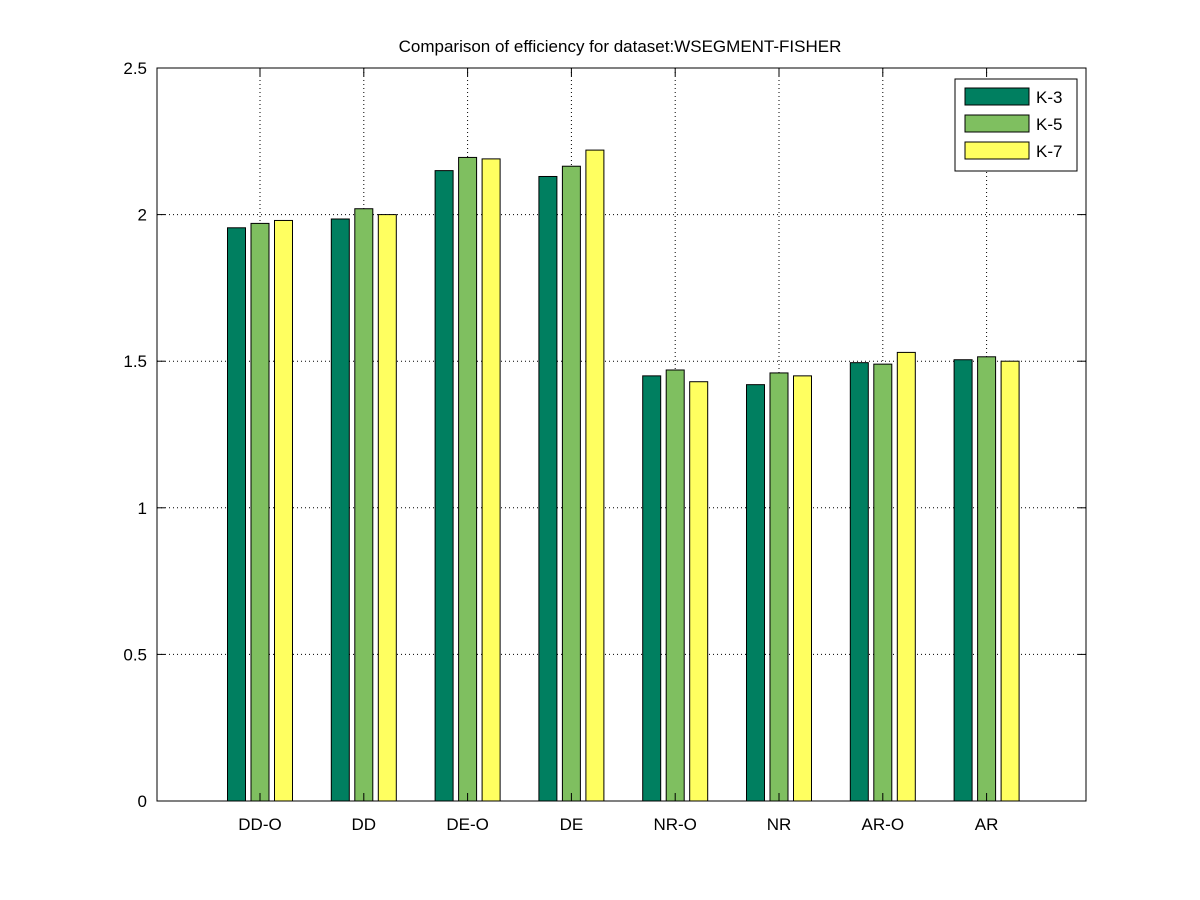  I want to click on bar-k-5-ar, so click(987, 579).